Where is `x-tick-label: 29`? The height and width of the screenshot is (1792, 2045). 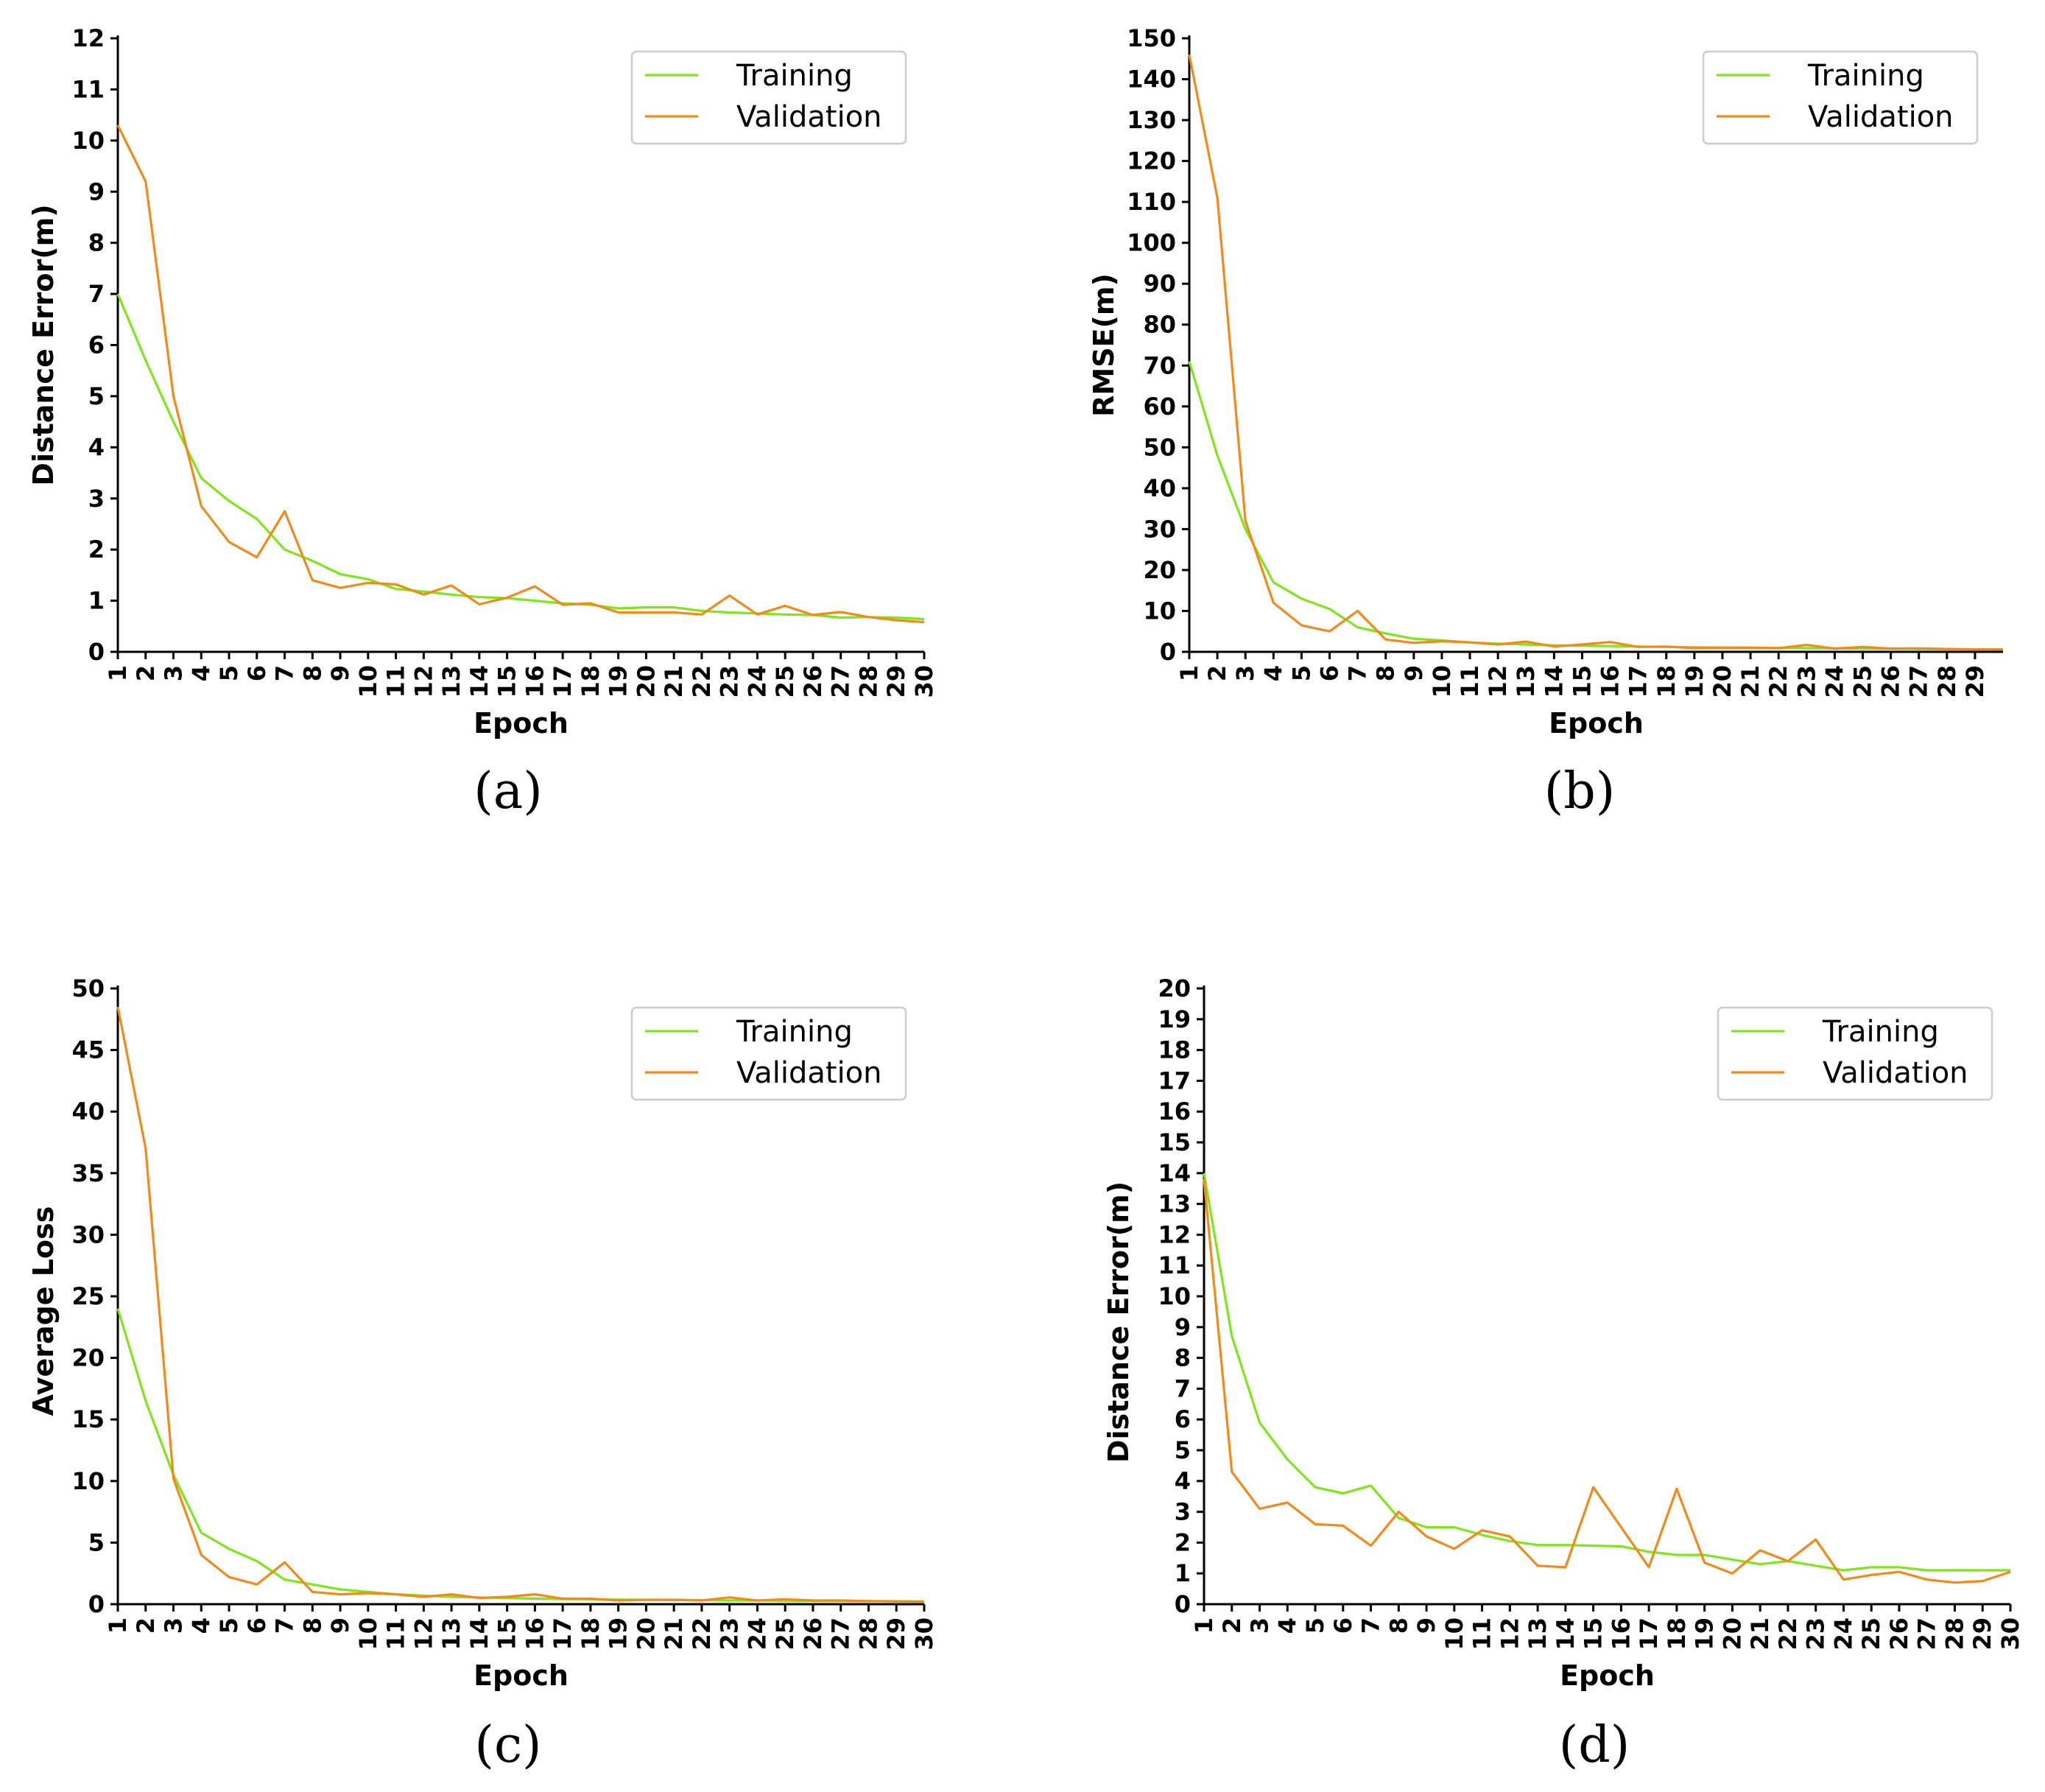
x-tick-label: 29 is located at coordinates (896, 681).